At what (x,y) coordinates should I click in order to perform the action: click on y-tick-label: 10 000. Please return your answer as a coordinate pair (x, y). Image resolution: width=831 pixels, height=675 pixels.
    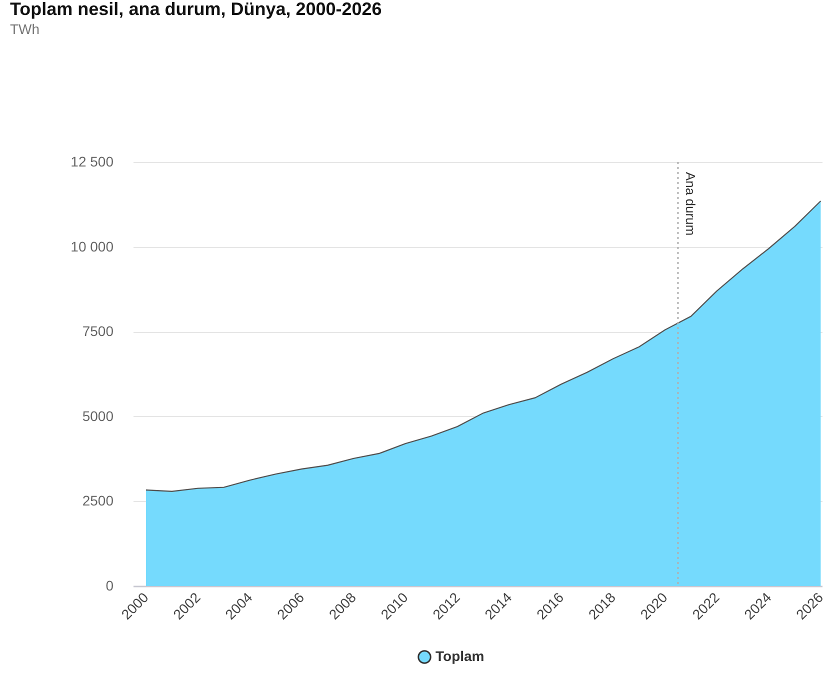
    Looking at the image, I should click on (92, 246).